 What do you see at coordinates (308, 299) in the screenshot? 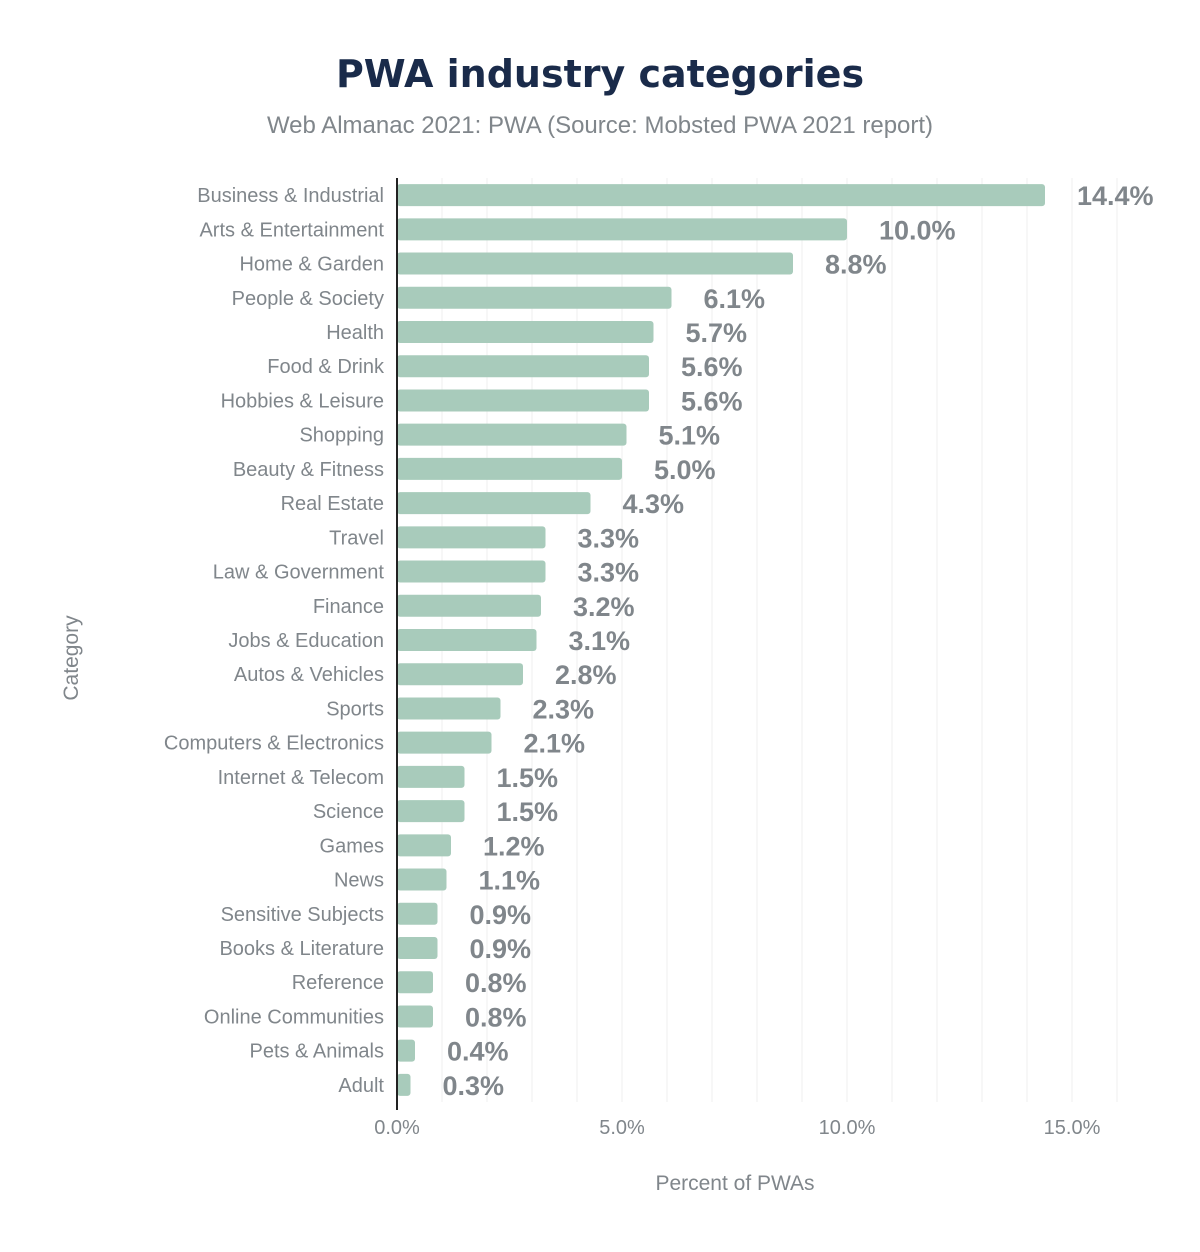
I see `category-label: People & Society` at bounding box center [308, 299].